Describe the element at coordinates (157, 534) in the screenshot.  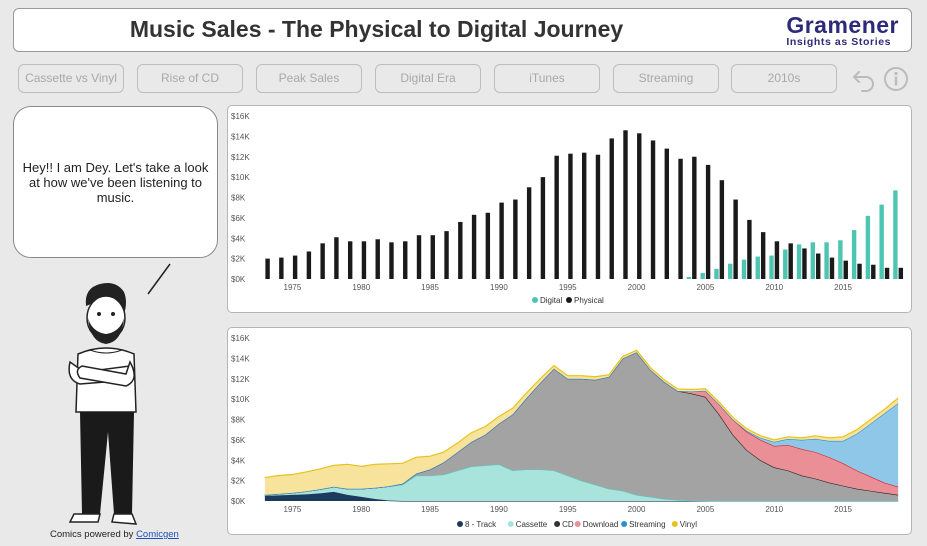
I see `comicgen-link: Comicgen` at that location.